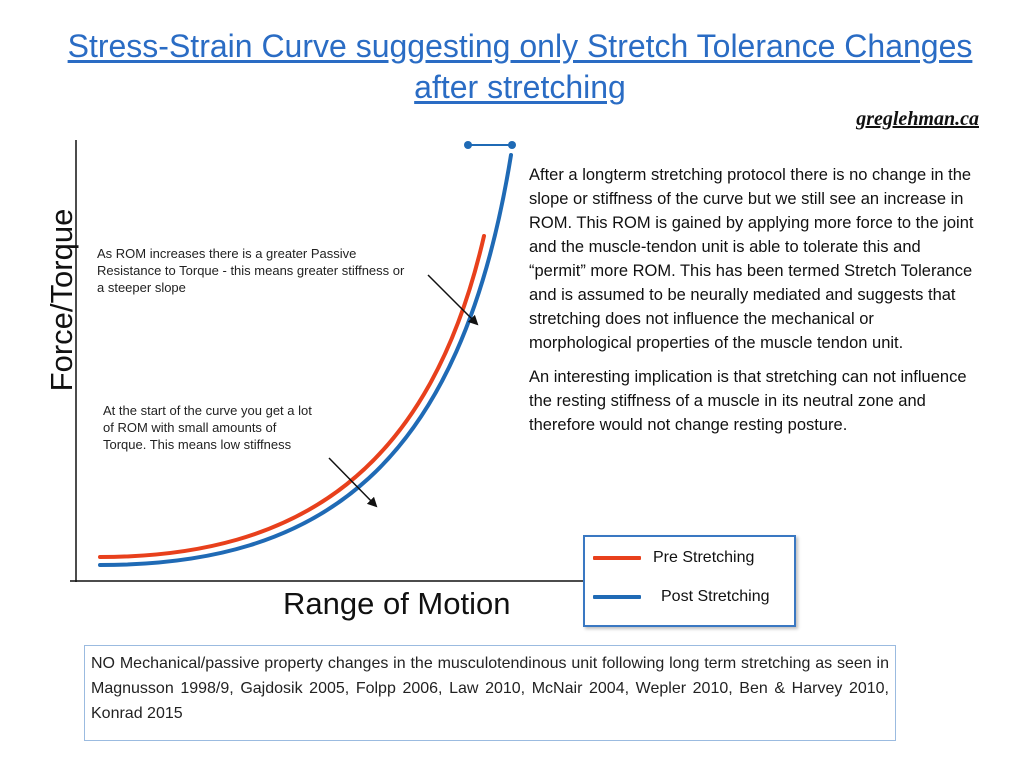 The height and width of the screenshot is (768, 1024). What do you see at coordinates (617, 597) in the screenshot?
I see `legend-swatch-post` at bounding box center [617, 597].